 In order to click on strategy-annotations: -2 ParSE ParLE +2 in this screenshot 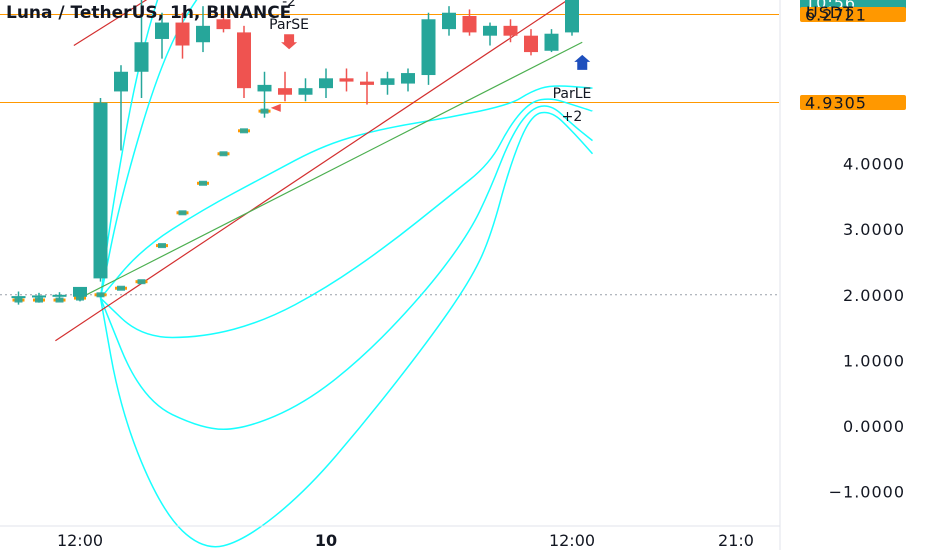, I will do `click(430, 62)`.